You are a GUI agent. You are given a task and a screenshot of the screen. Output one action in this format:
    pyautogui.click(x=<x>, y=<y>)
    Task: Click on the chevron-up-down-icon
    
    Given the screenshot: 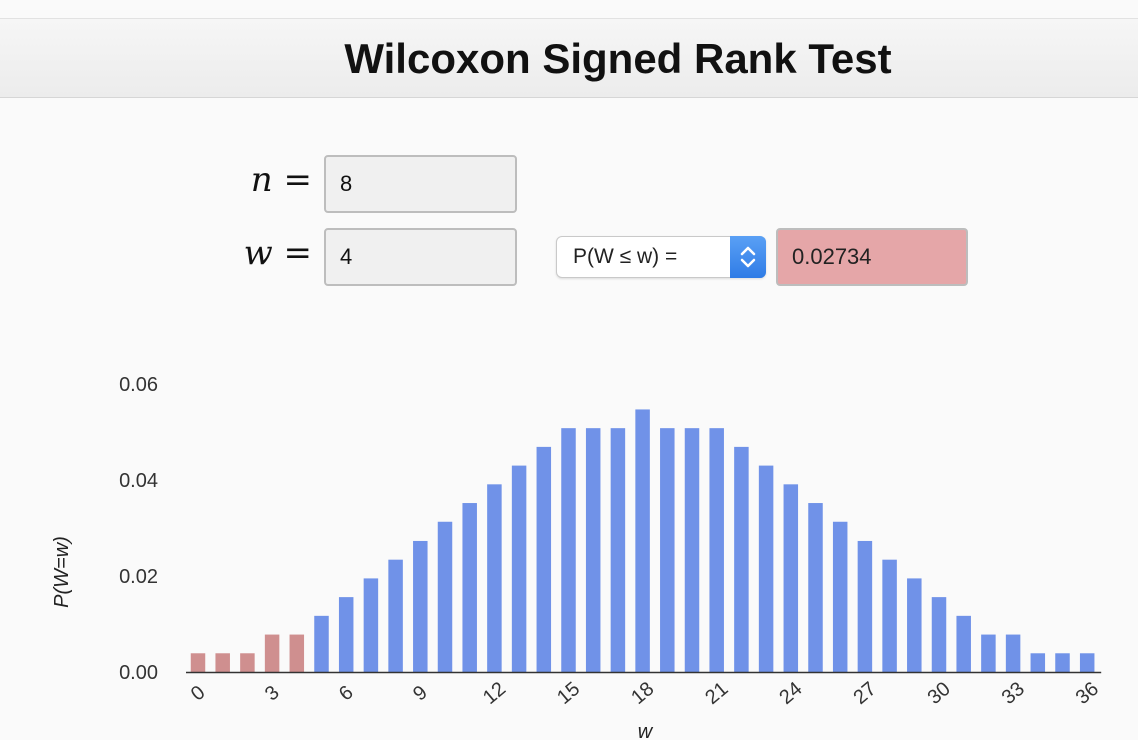 What is the action you would take?
    pyautogui.click(x=748, y=257)
    